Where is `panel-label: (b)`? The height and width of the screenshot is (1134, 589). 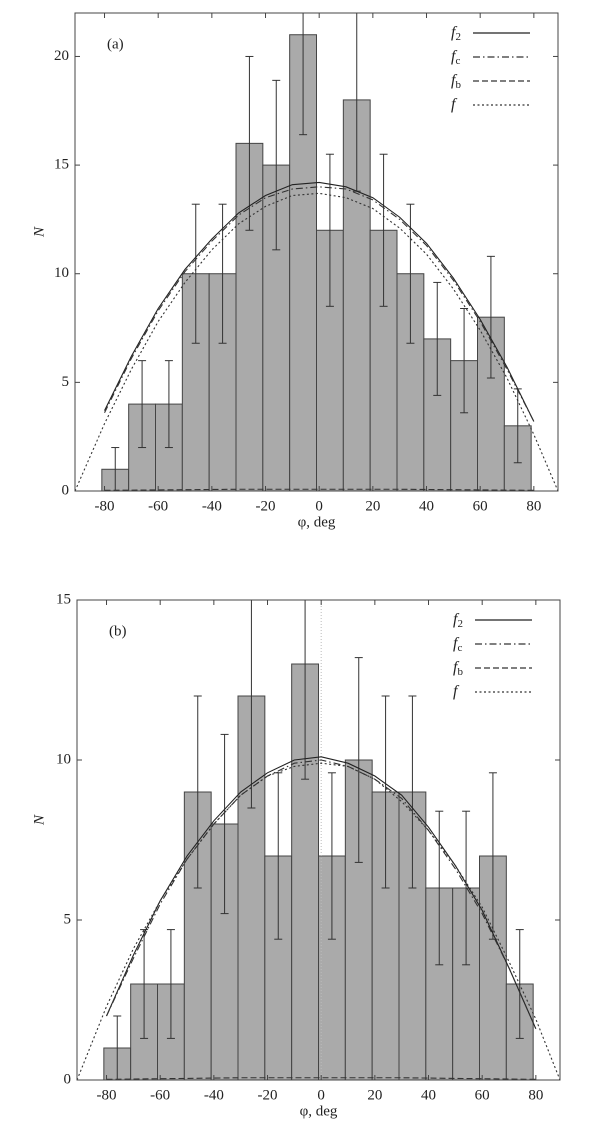
panel-label: (b) is located at coordinates (118, 631).